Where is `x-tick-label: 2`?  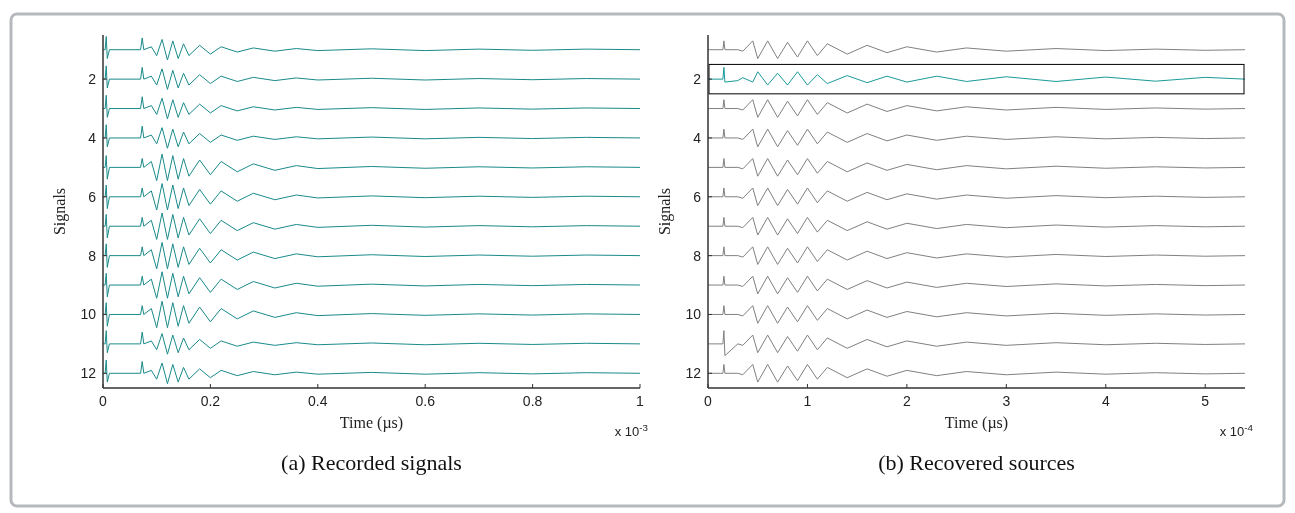
x-tick-label: 2 is located at coordinates (906, 401).